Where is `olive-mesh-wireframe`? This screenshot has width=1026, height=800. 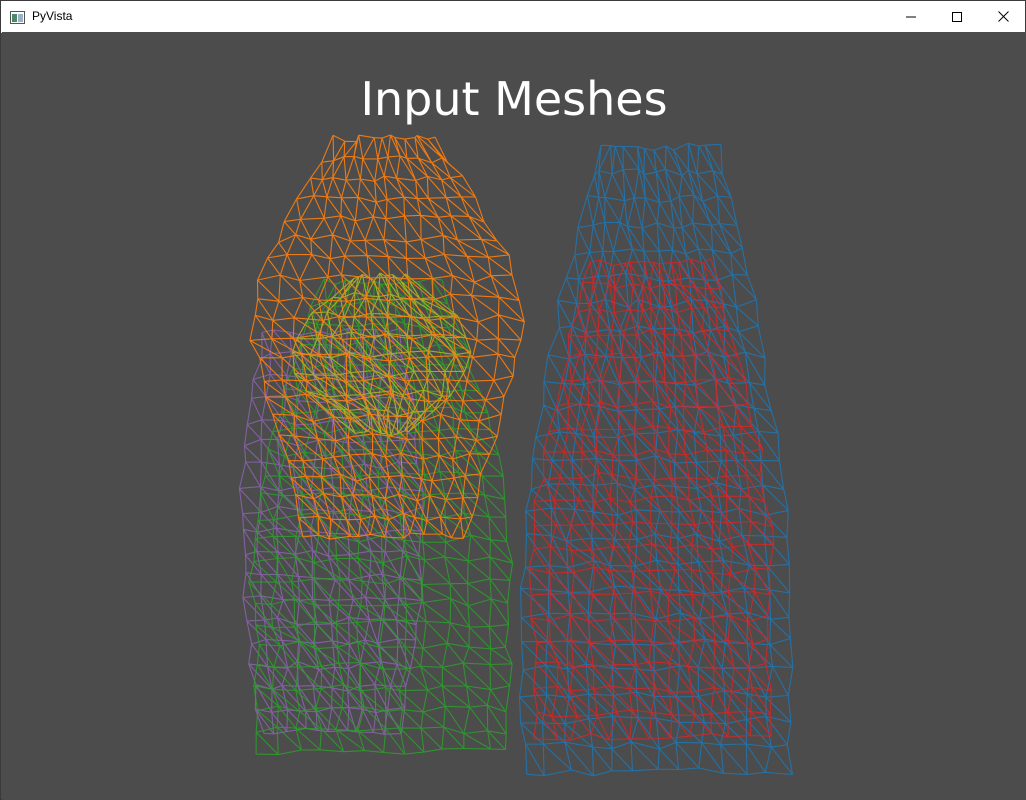 olive-mesh-wireframe is located at coordinates (382, 354).